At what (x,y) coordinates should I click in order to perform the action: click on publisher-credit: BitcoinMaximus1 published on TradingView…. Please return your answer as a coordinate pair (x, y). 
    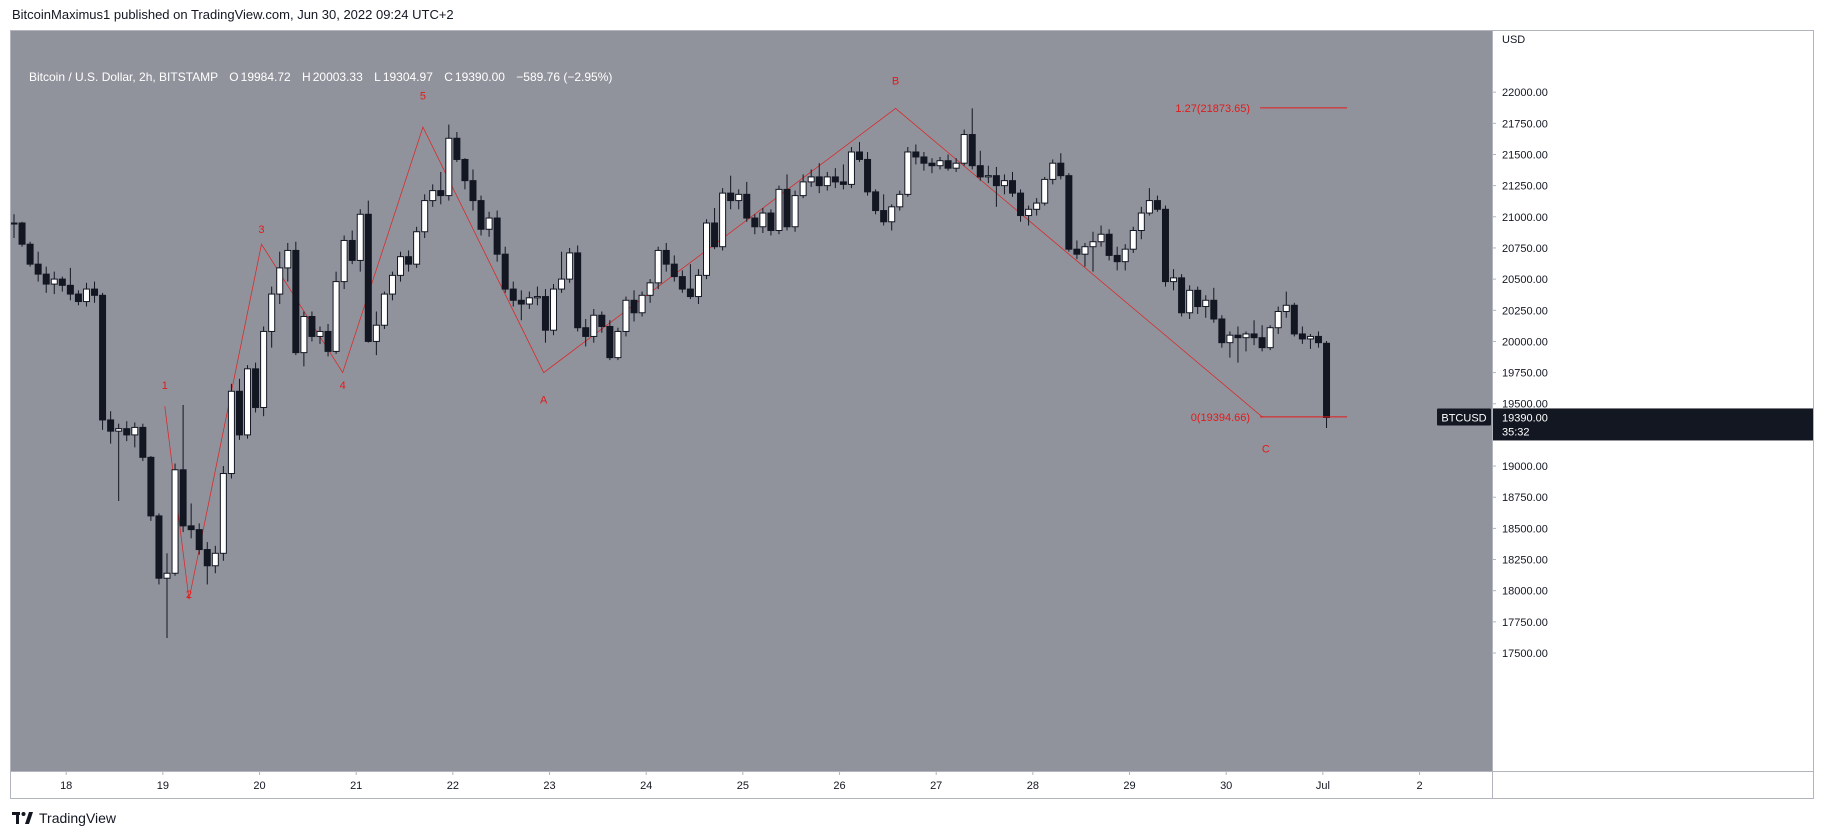
    Looking at the image, I should click on (233, 14).